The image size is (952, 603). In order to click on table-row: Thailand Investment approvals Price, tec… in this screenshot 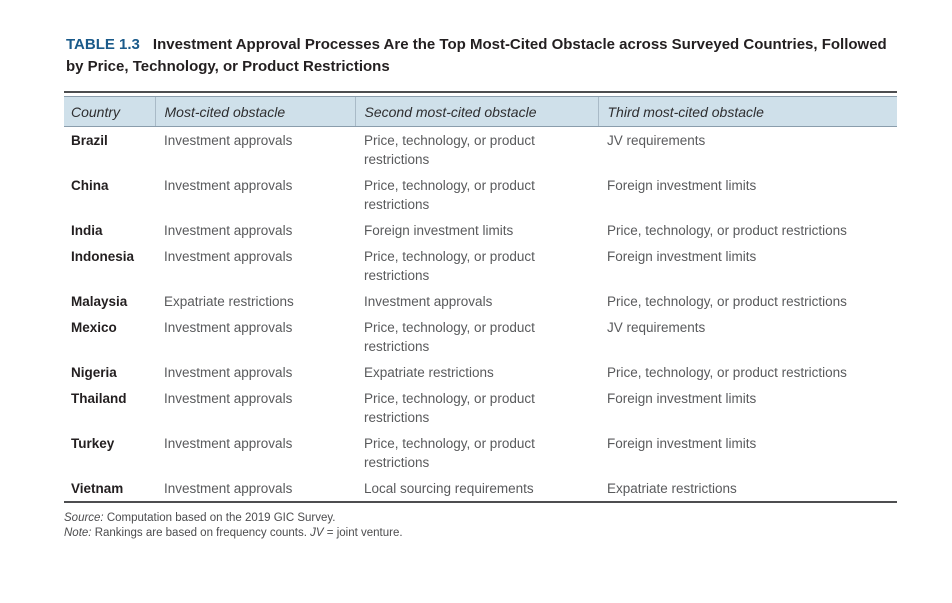, I will do `click(480, 407)`.